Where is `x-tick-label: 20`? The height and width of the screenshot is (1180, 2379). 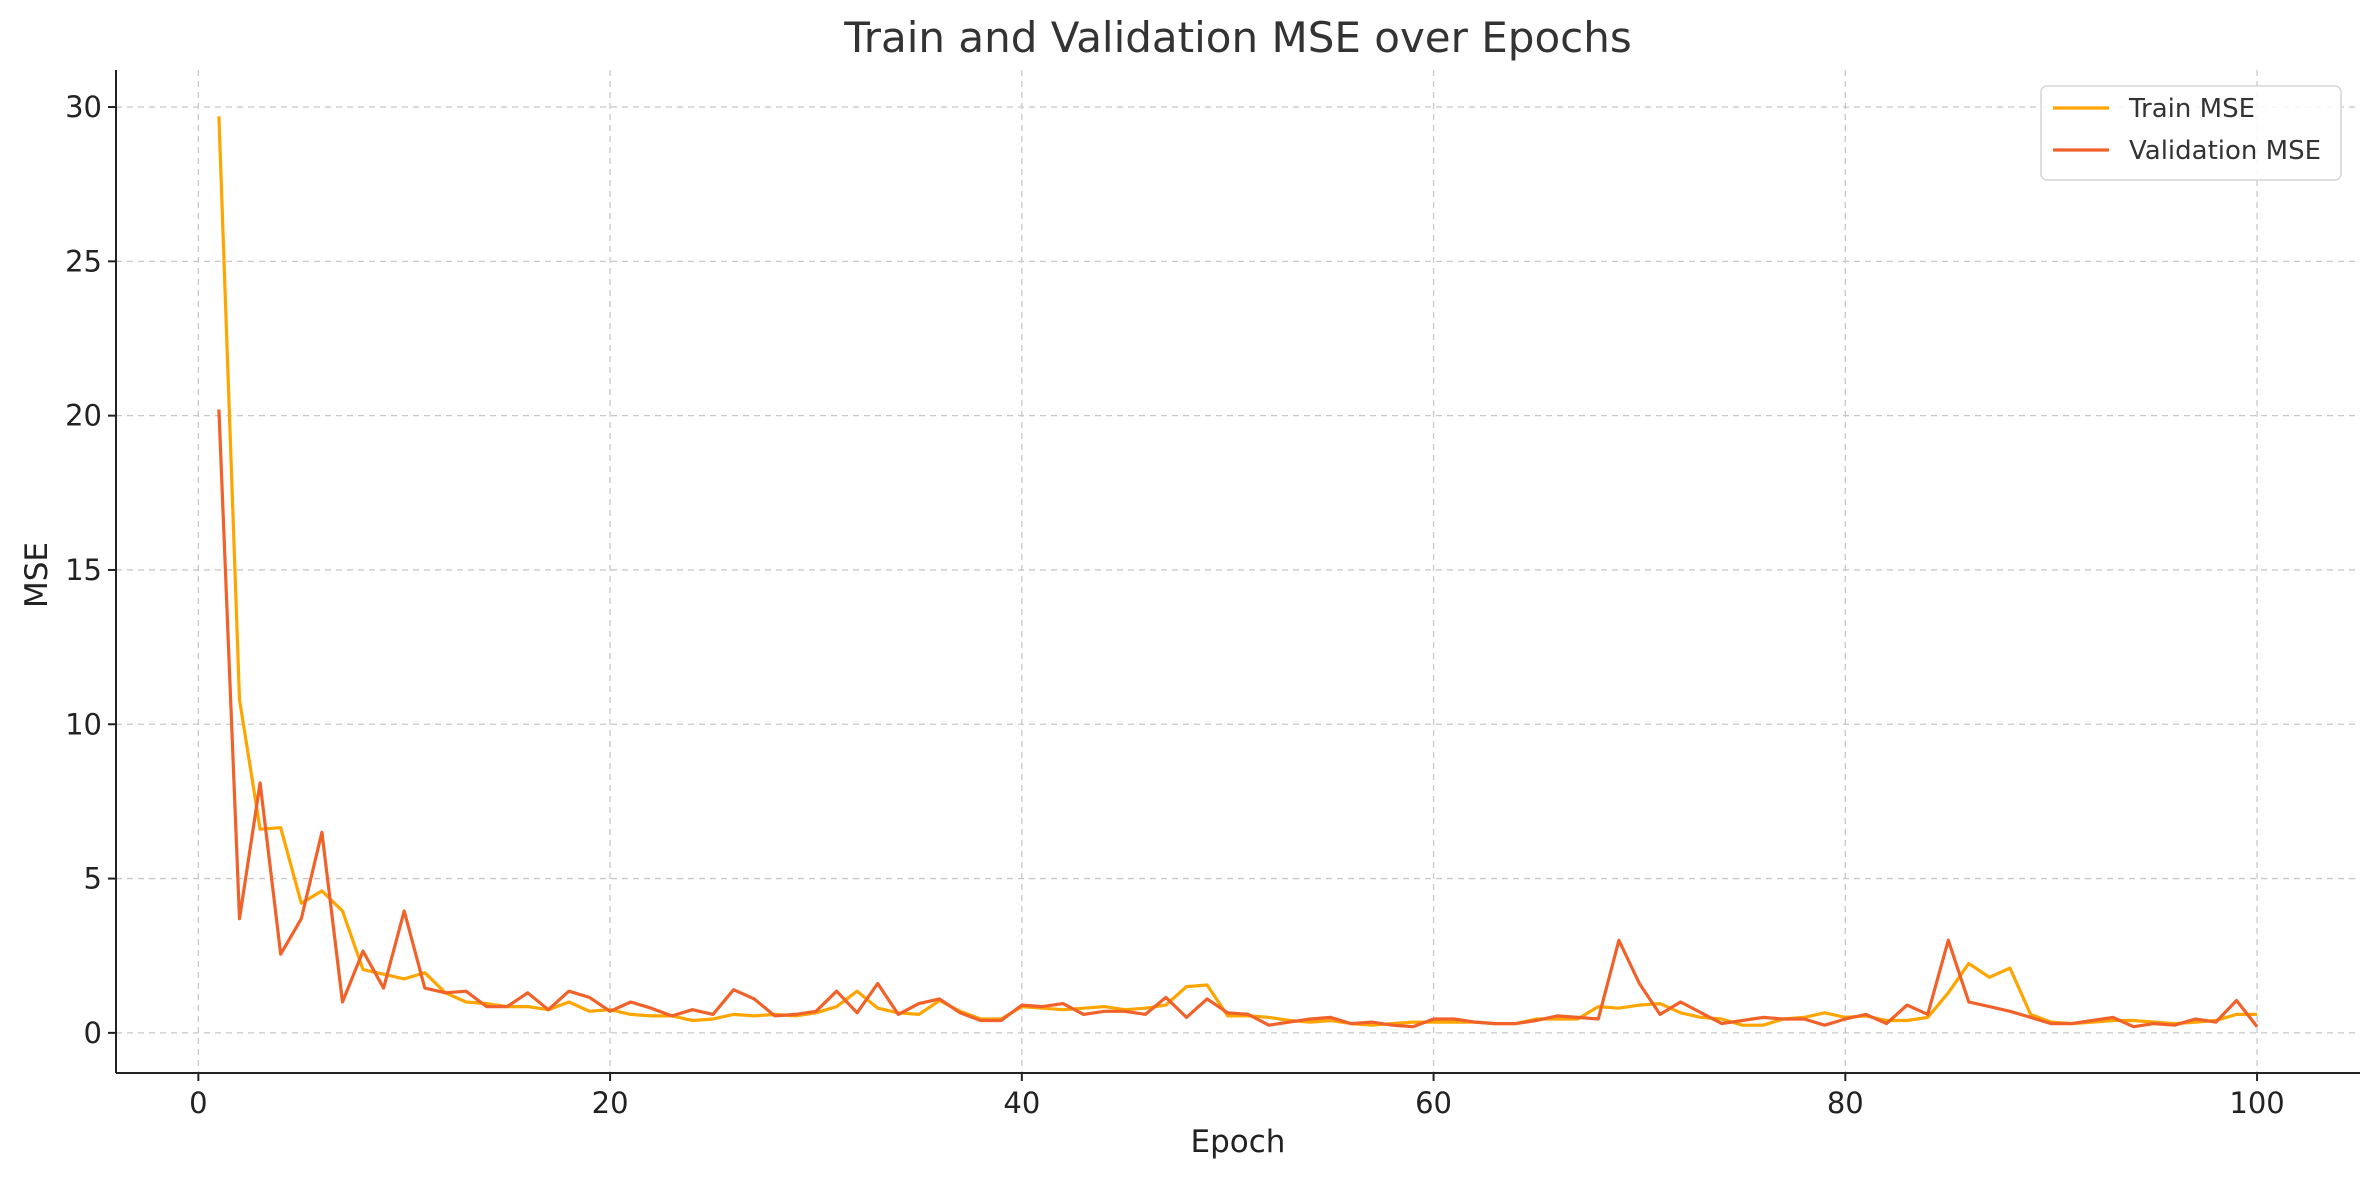
x-tick-label: 20 is located at coordinates (610, 1103).